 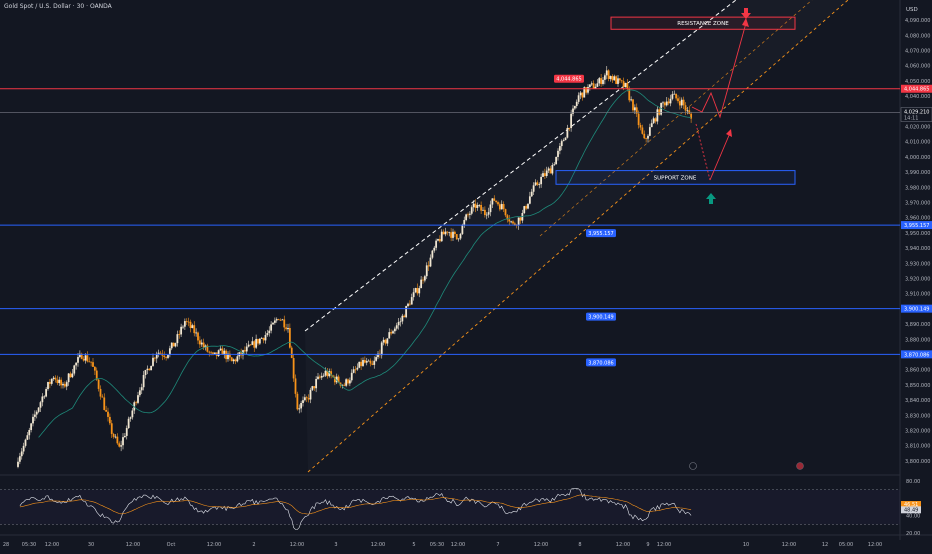 What do you see at coordinates (91, 545) in the screenshot?
I see `time-tick: 30` at bounding box center [91, 545].